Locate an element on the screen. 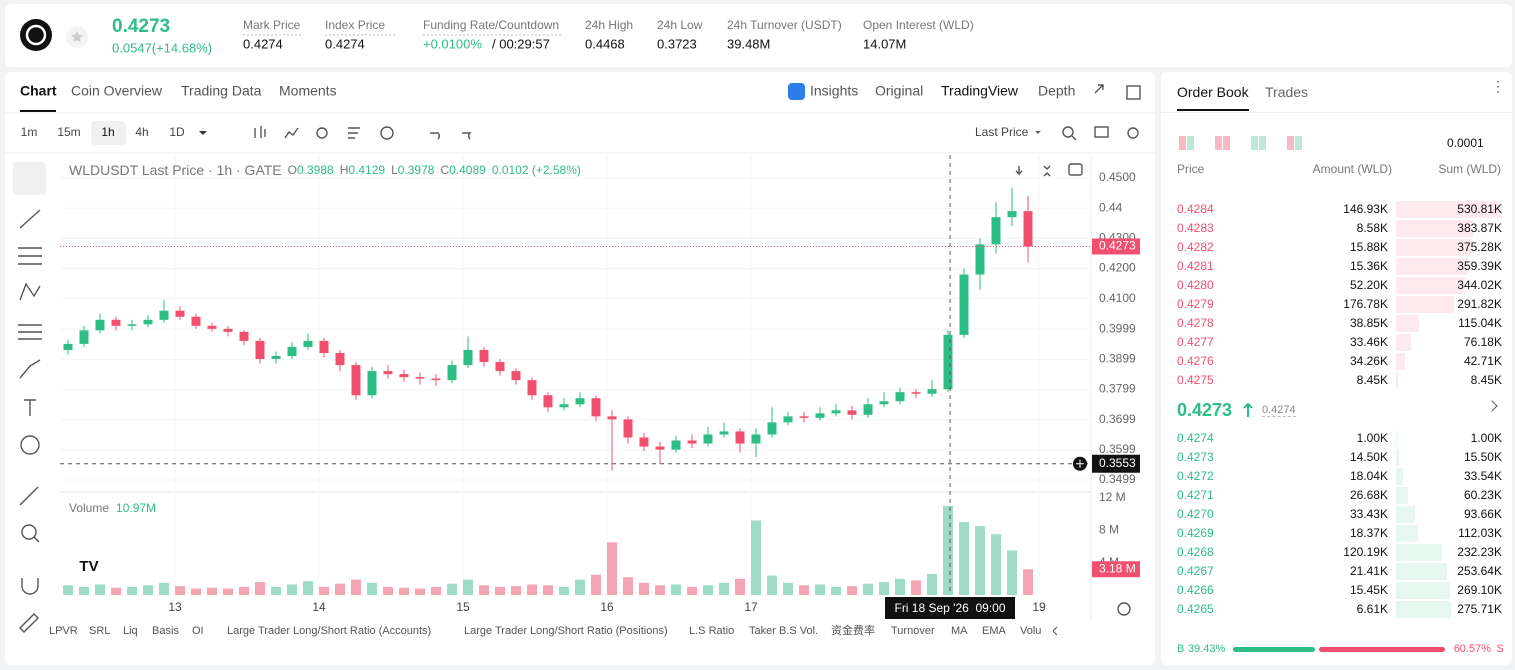 This screenshot has width=1515, height=670. interval: 1m is located at coordinates (29, 132).